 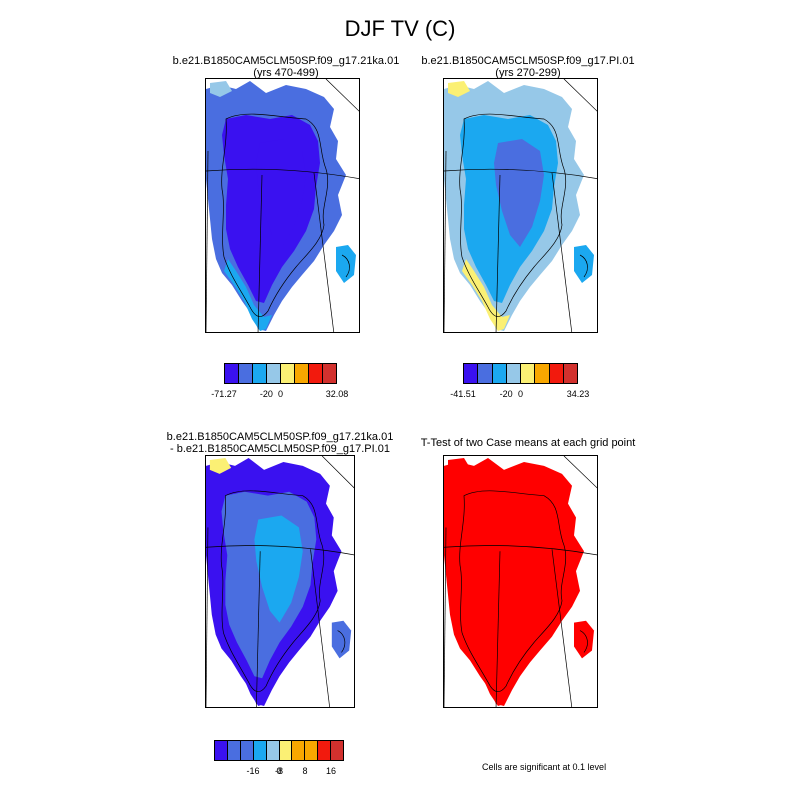 I want to click on colorbar-tick-label: 32.08, so click(x=337, y=394).